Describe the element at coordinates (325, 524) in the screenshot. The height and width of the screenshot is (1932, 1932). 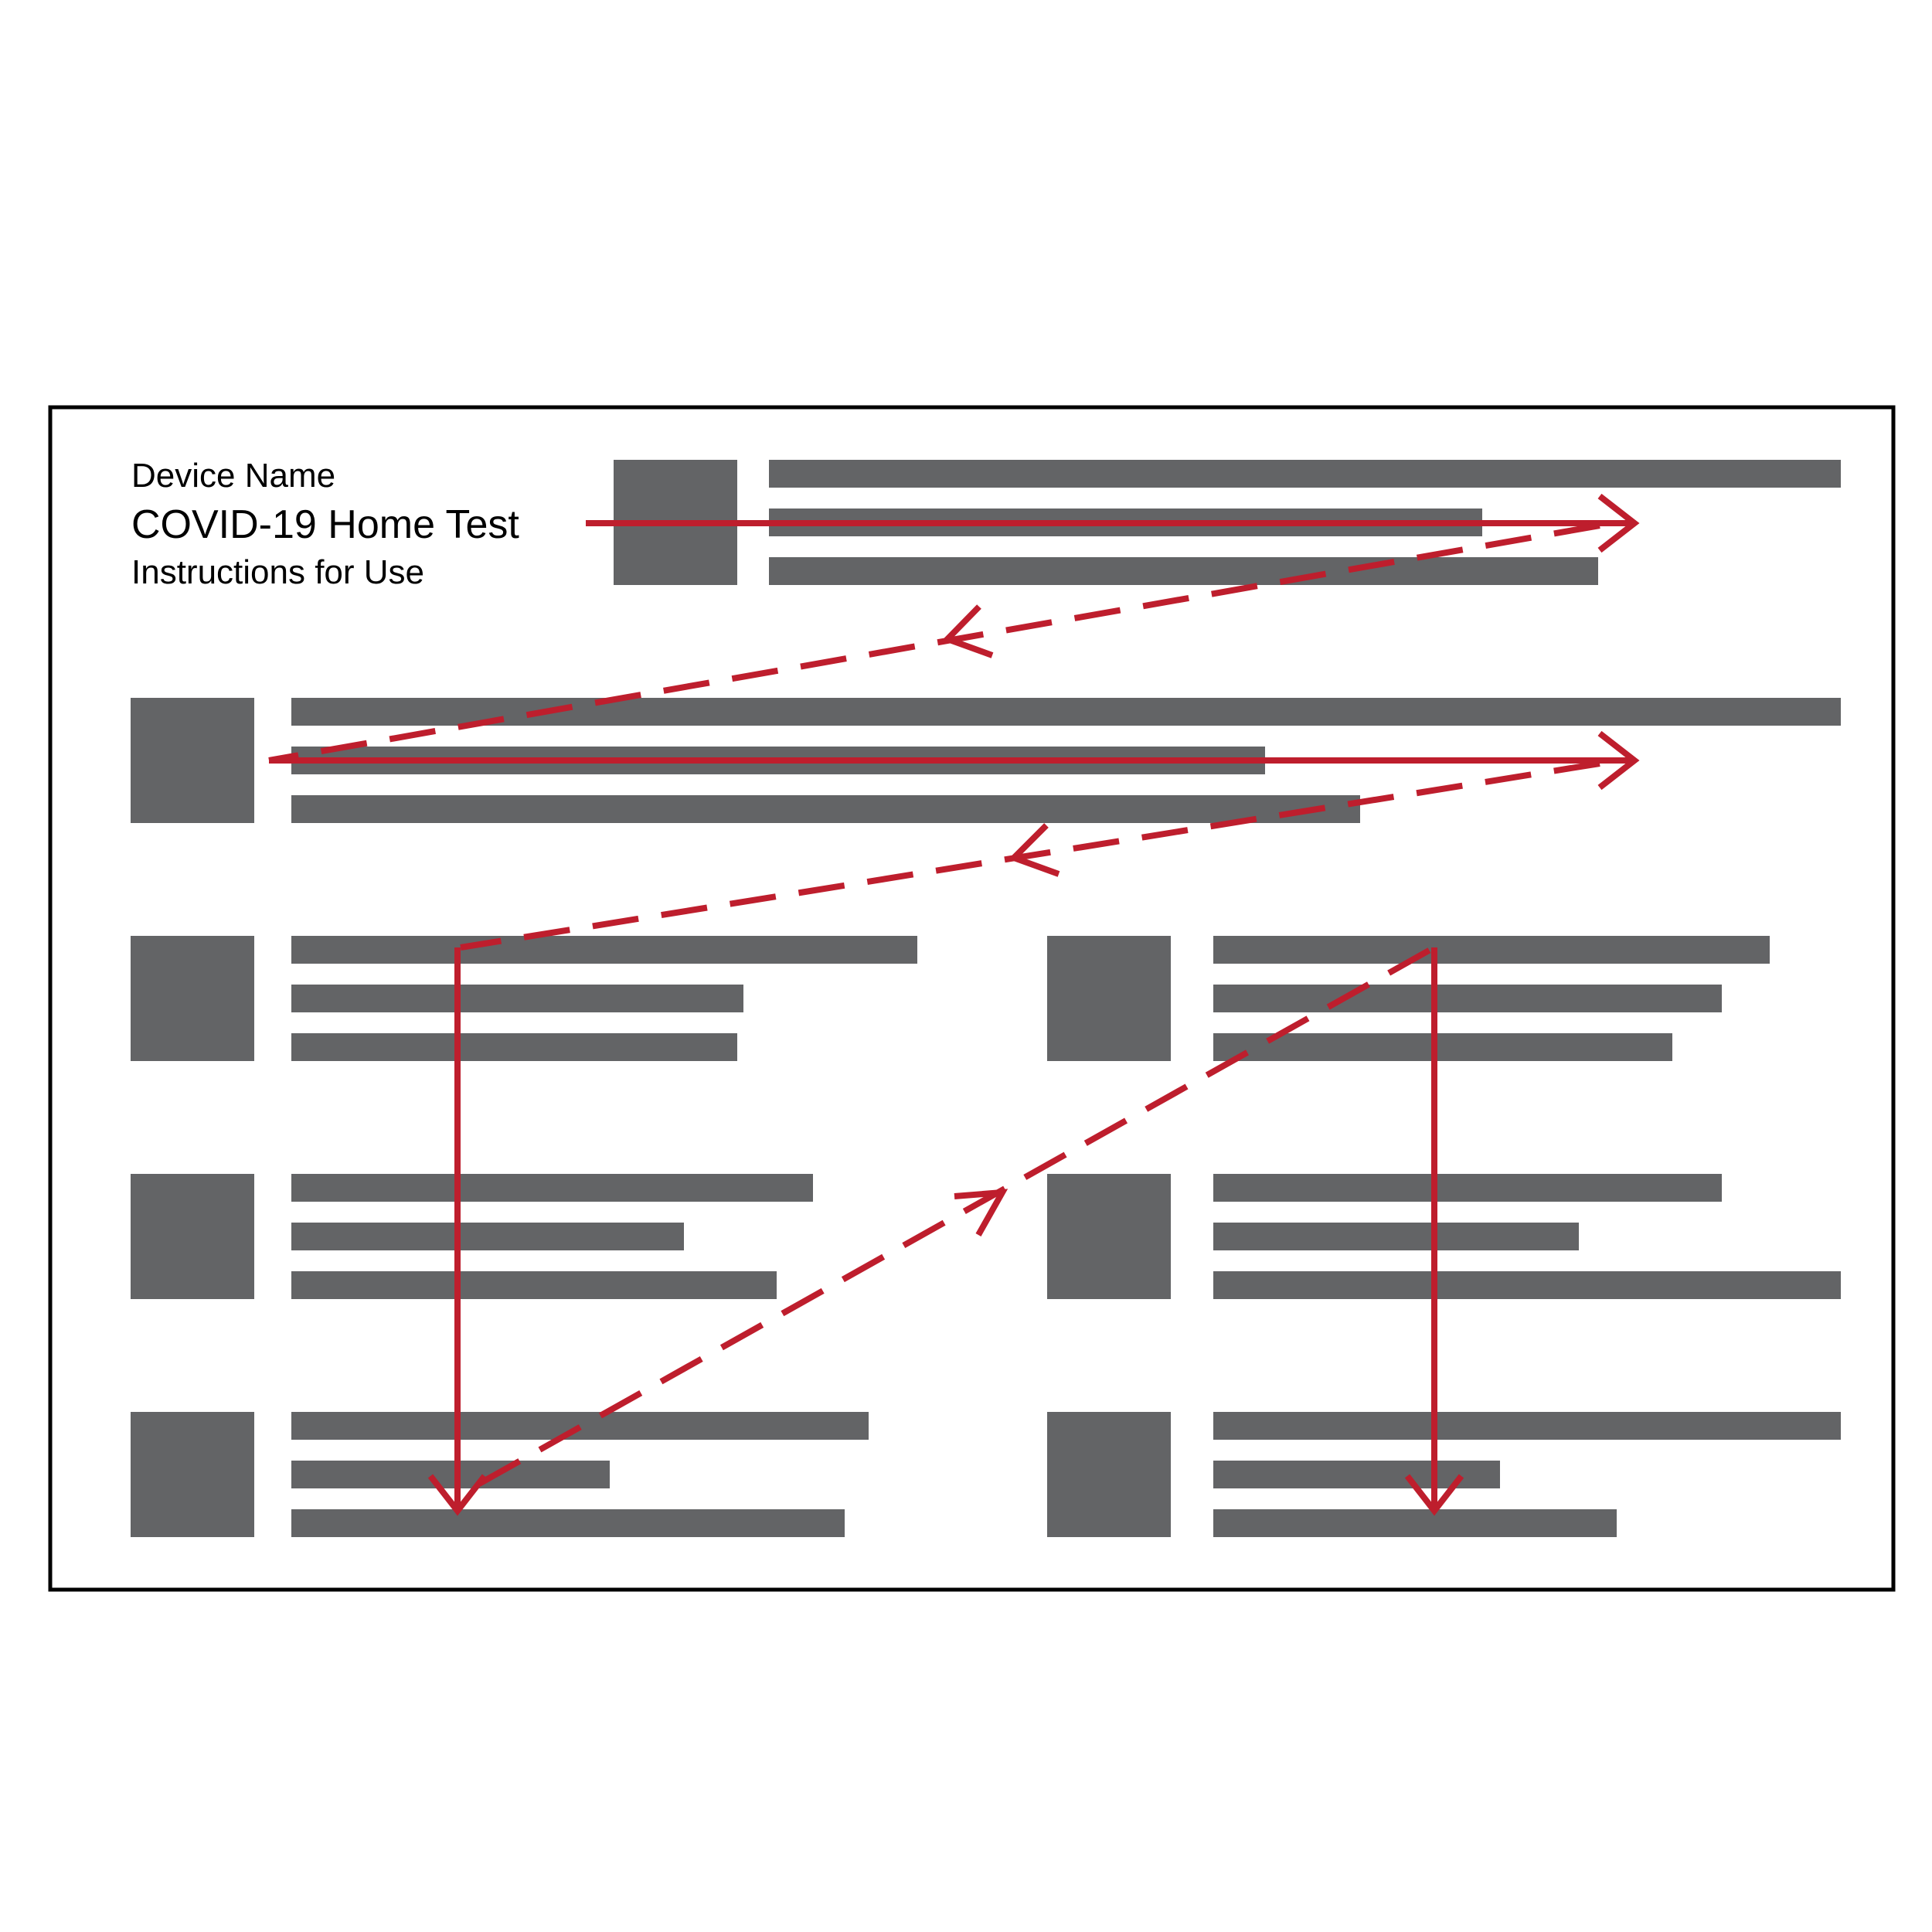
I see `product-title: COVID-19 Home Test` at that location.